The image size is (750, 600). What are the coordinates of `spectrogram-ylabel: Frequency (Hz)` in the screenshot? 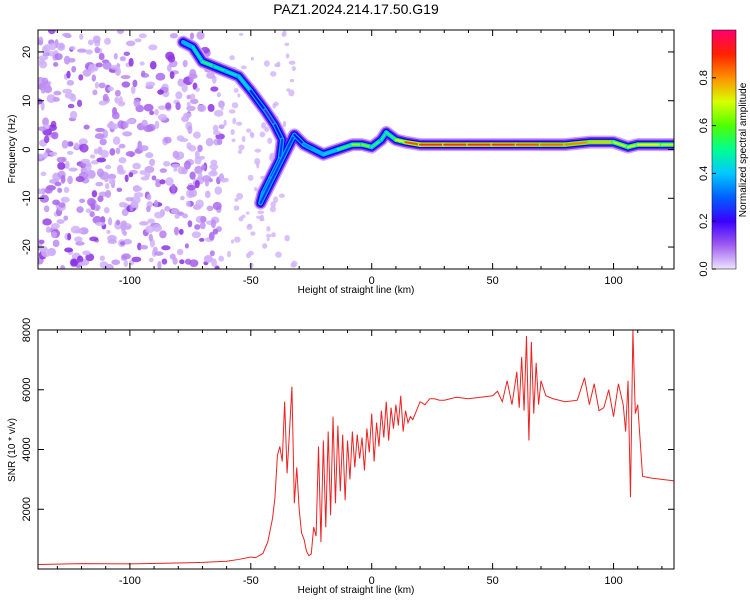 It's located at (12, 149).